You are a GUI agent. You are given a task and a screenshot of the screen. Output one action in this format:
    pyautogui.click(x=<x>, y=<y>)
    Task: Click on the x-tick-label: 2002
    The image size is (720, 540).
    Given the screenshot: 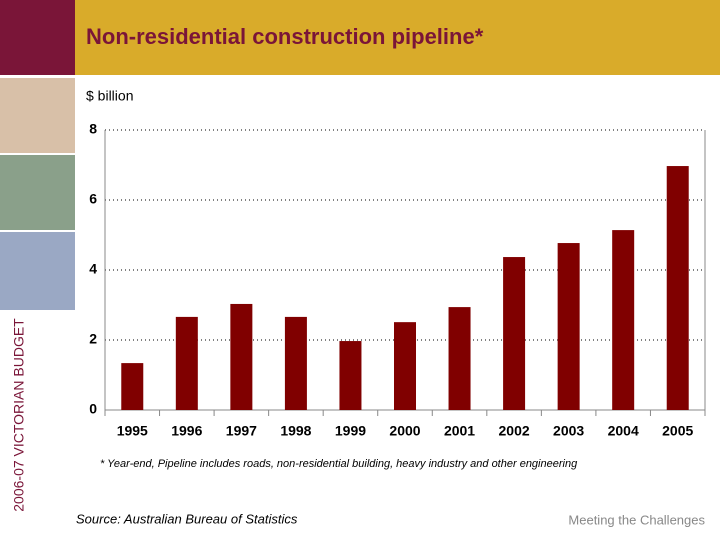 What is the action you would take?
    pyautogui.click(x=514, y=431)
    